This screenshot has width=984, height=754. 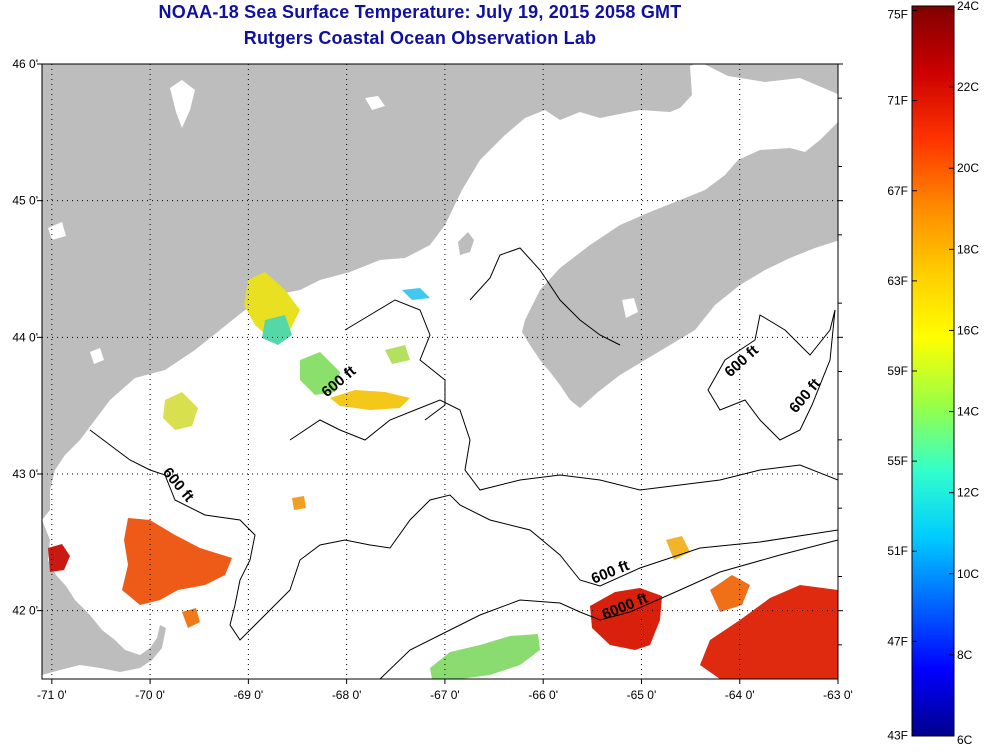 I want to click on colorbar-f-label: 71F, so click(x=897, y=101).